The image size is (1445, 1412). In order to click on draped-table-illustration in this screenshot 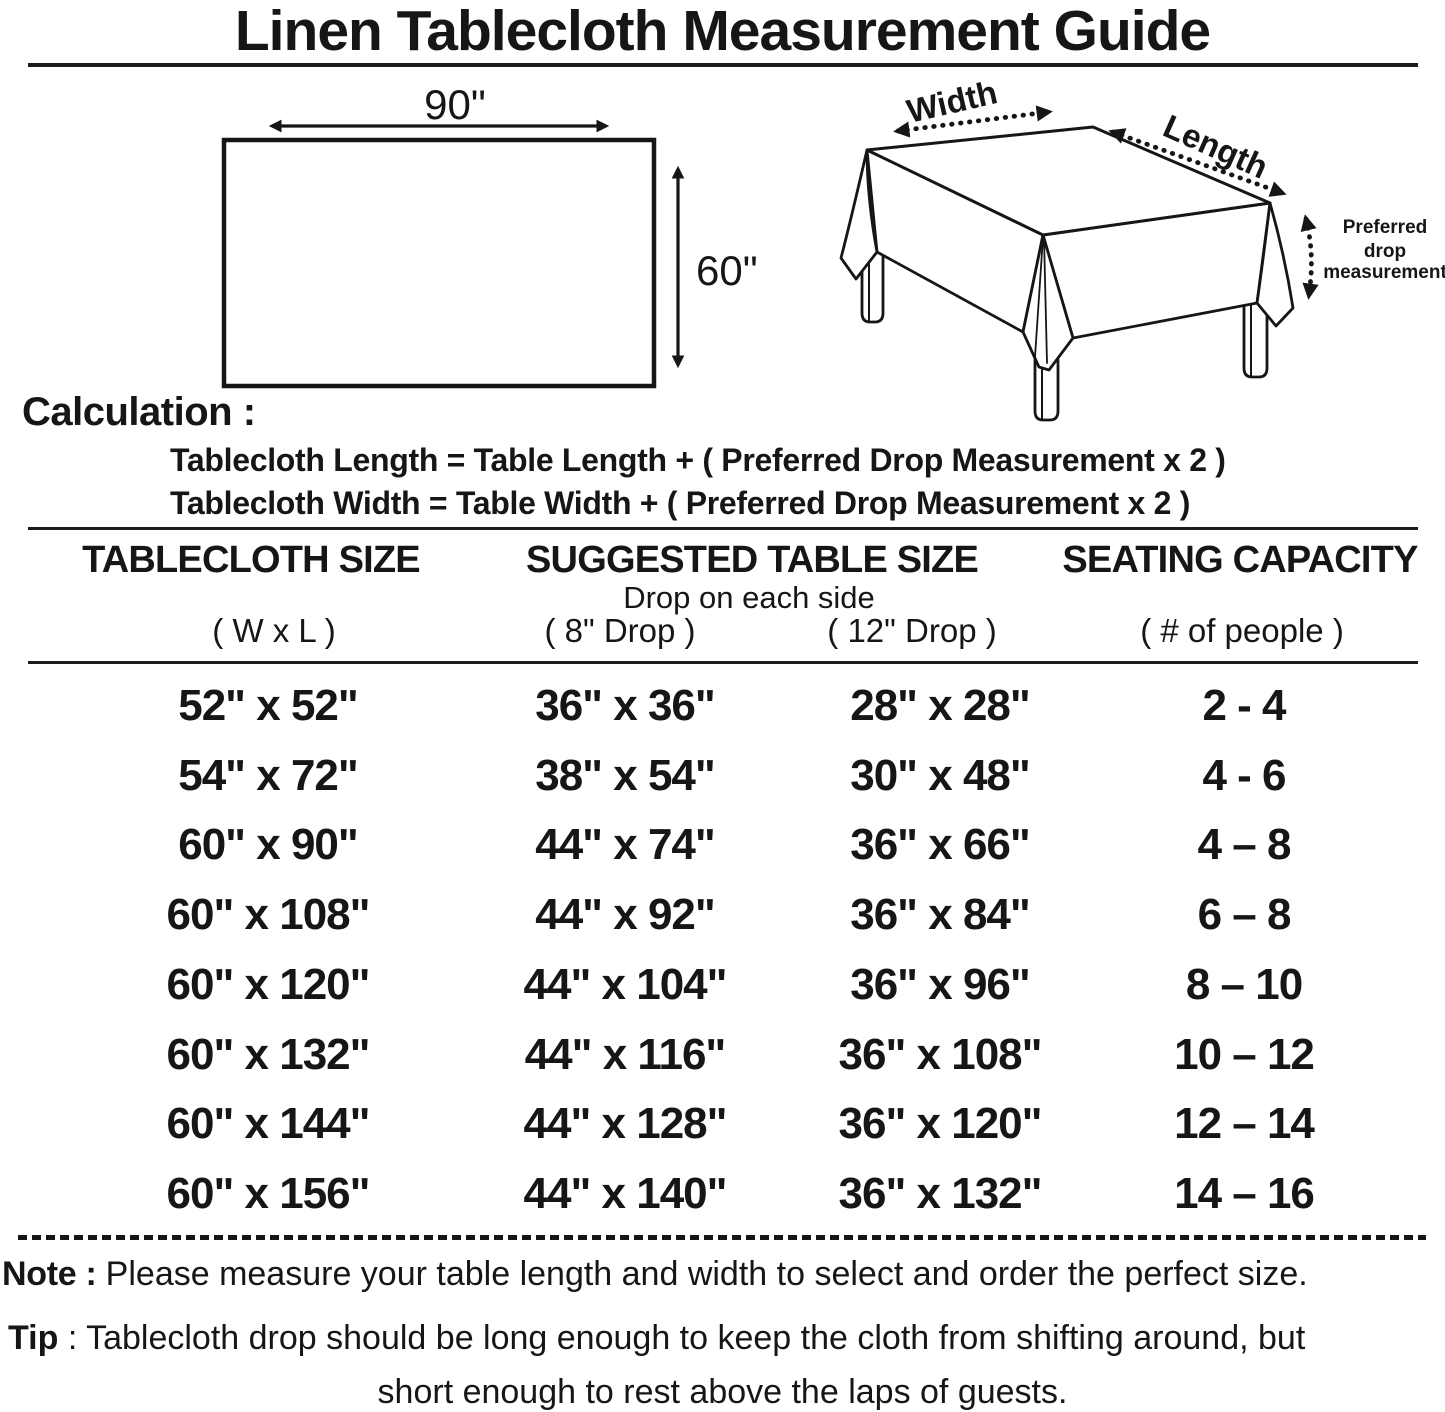, I will do `click(1067, 273)`.